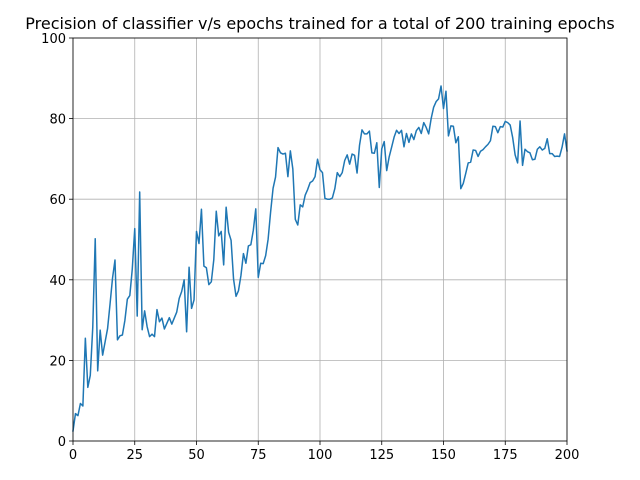  I want to click on y-axis: 0 20 40 60 80 100, so click(57, 241).